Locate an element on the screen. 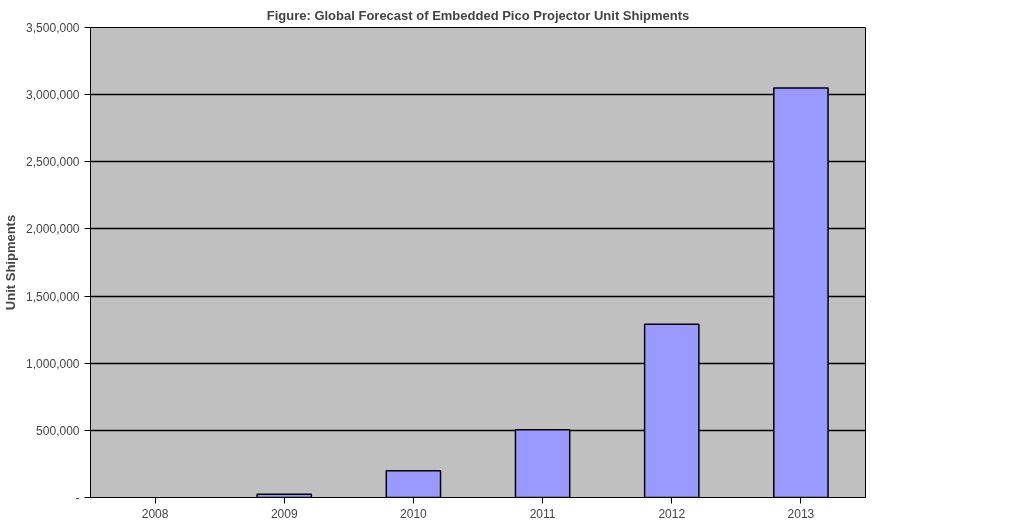 The width and height of the screenshot is (1023, 529). y-axis-title: Unit Shipments is located at coordinates (11, 262).